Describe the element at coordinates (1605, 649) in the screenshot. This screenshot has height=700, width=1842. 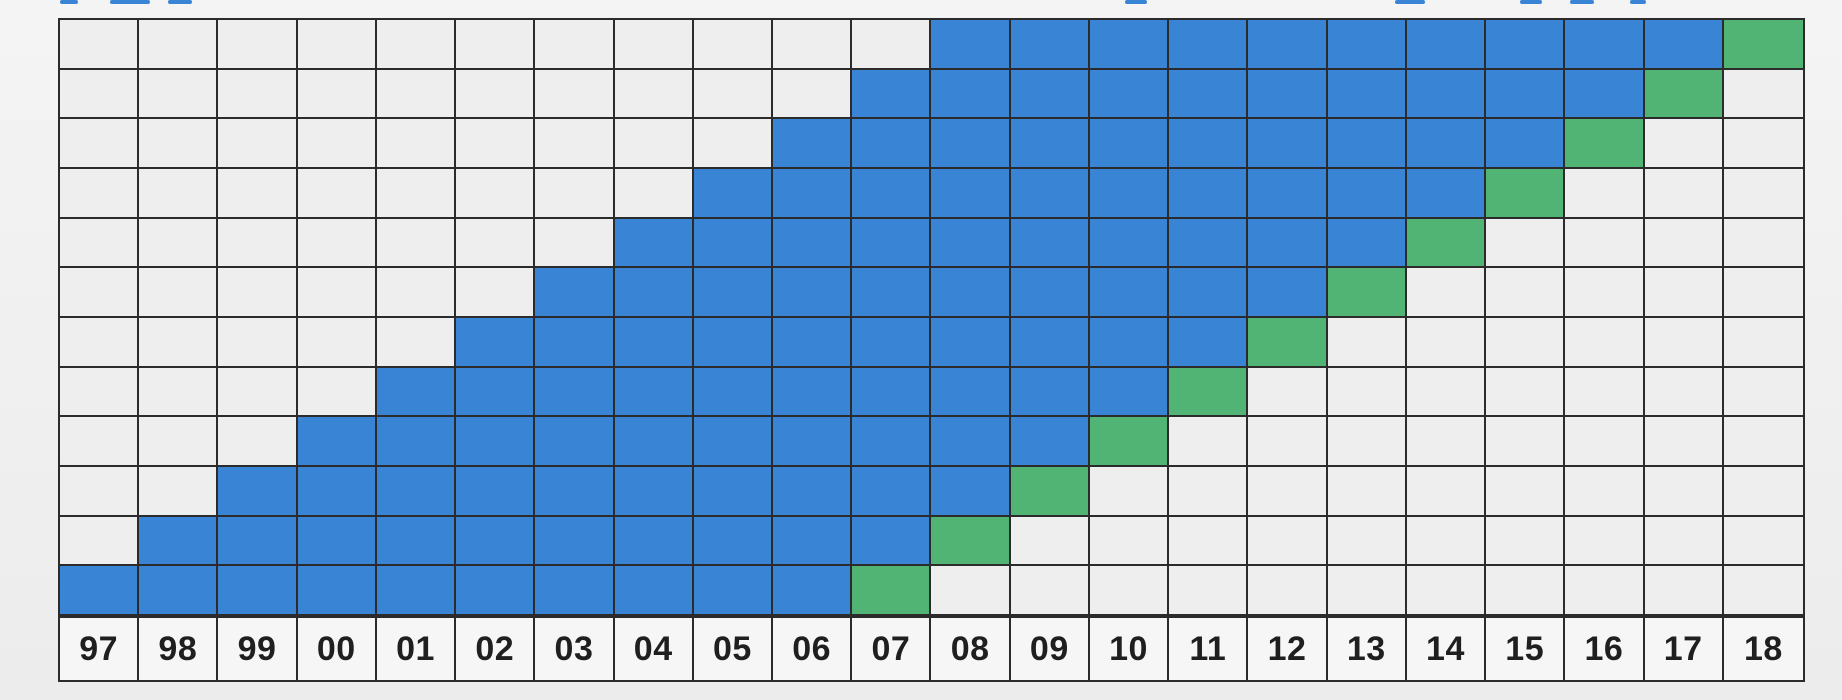
I see `year-label: 16` at that location.